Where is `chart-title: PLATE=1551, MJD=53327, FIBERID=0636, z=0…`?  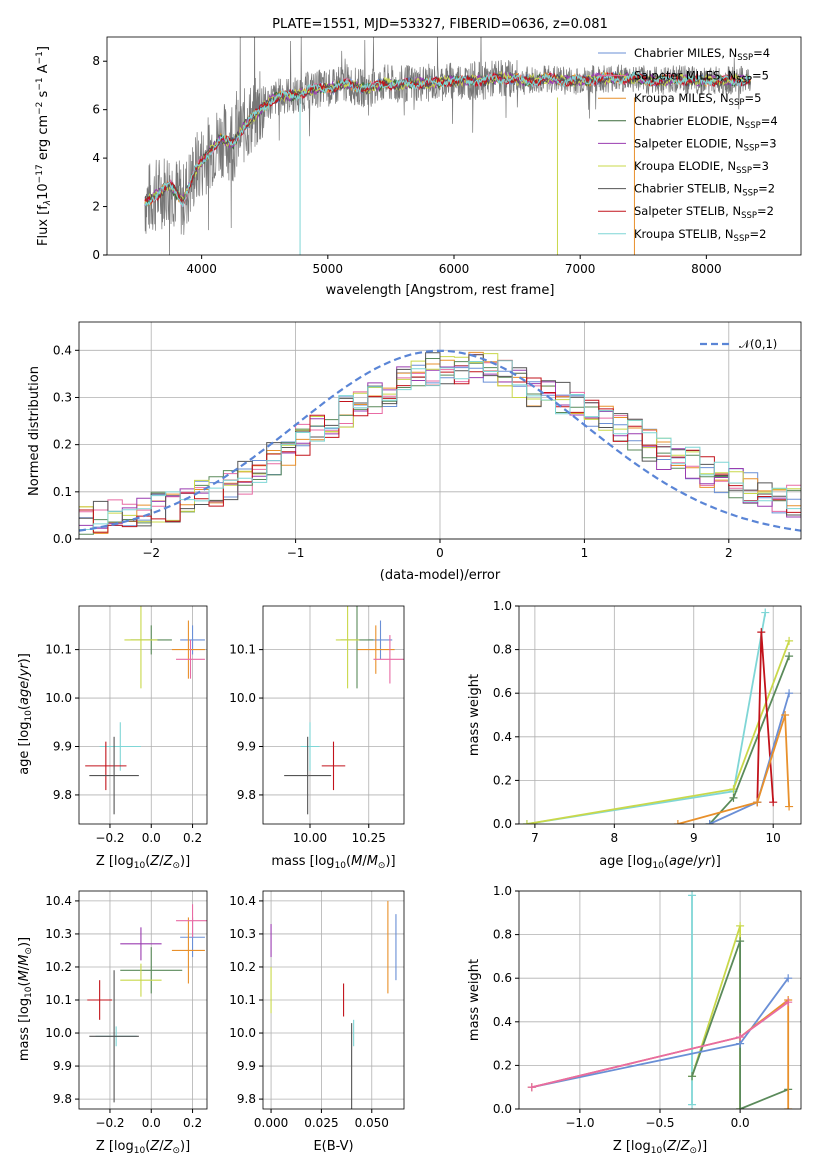 chart-title: PLATE=1551, MJD=53327, FIBERID=0636, z=0… is located at coordinates (440, 24).